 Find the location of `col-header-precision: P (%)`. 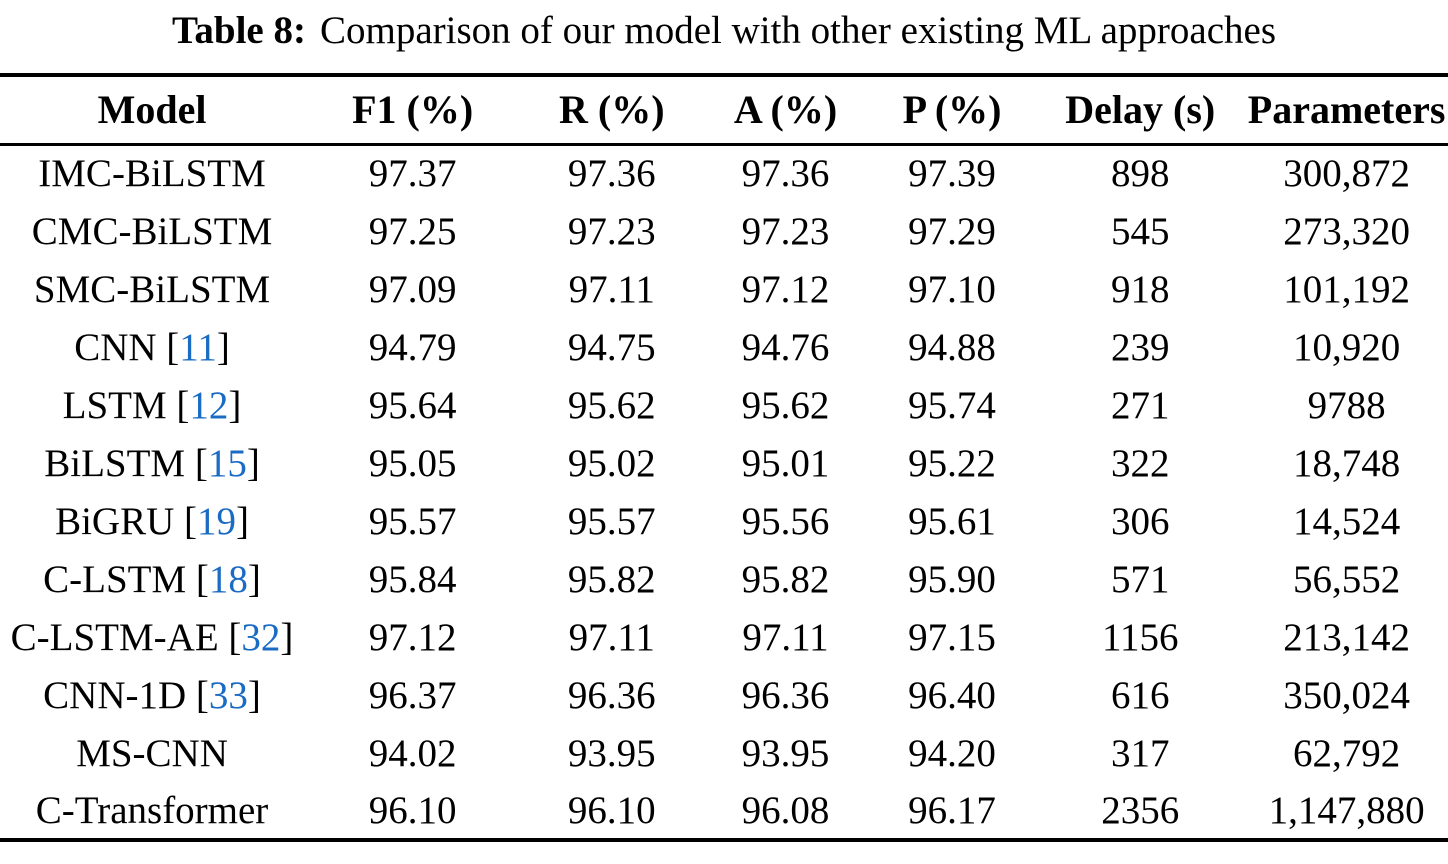

col-header-precision: P (%) is located at coordinates (952, 110).